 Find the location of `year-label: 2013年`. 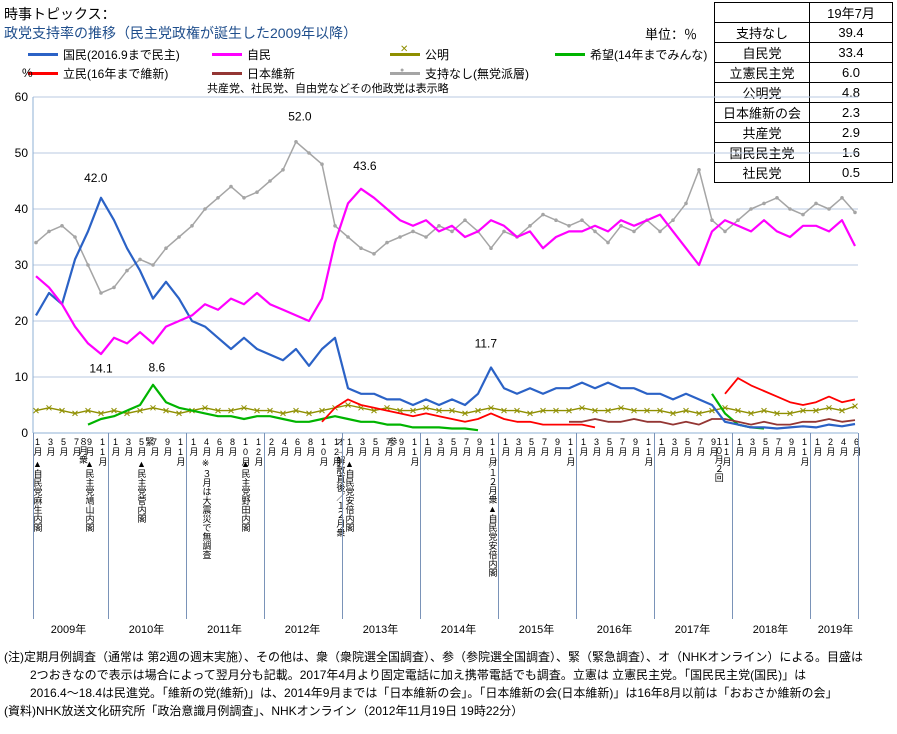

year-label: 2013年 is located at coordinates (380, 630).